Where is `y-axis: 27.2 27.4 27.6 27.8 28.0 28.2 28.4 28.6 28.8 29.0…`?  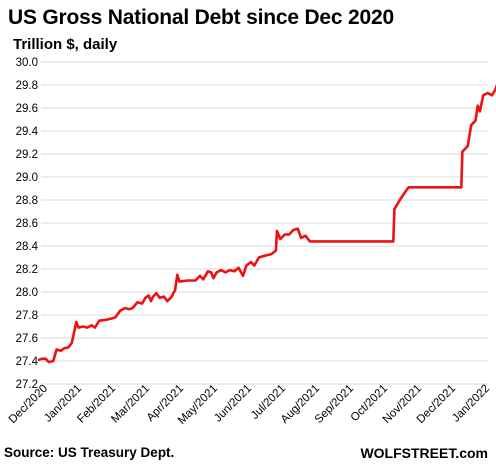
y-axis: 27.2 27.4 27.6 27.8 28.0 28.2 28.4 28.6 28.8 29.0… is located at coordinates (27, 224).